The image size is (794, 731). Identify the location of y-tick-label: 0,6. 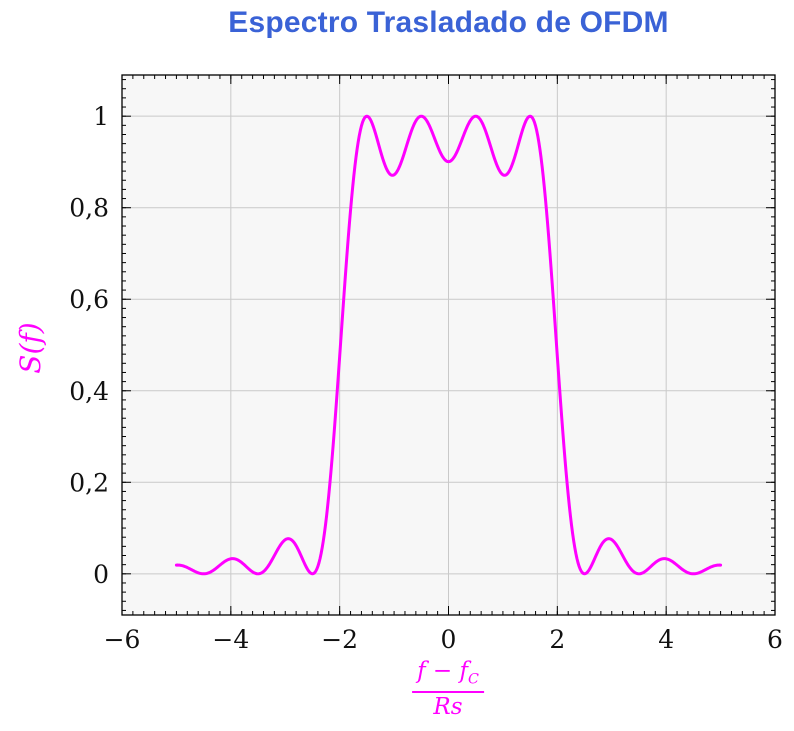
(89, 299).